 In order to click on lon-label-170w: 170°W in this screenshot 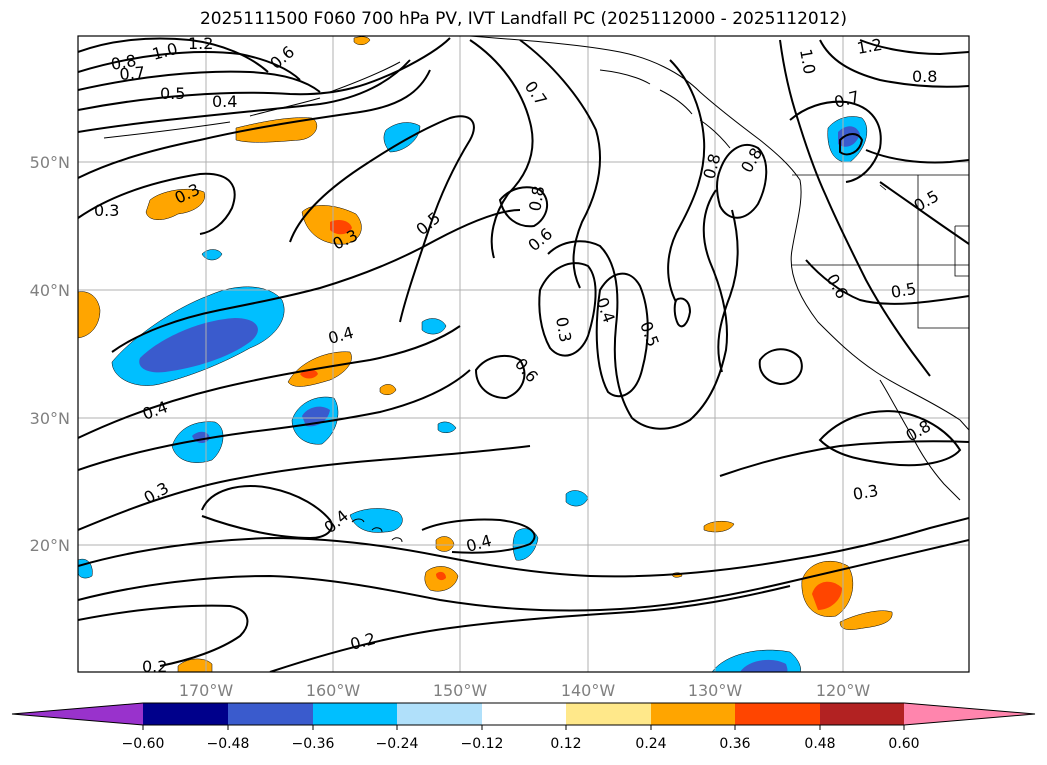, I will do `click(206, 690)`.